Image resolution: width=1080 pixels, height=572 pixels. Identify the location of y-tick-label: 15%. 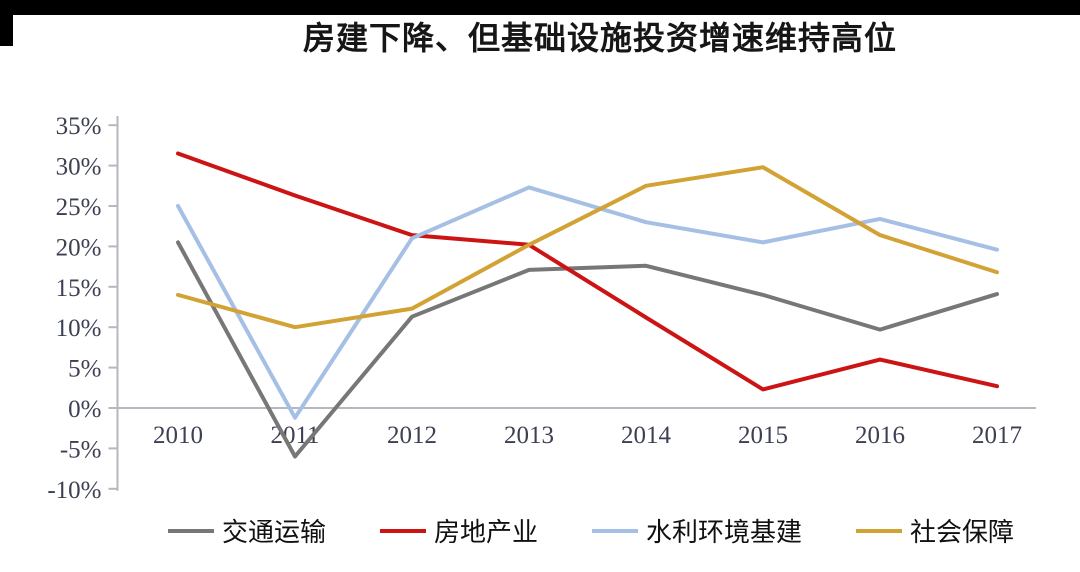
(79, 288).